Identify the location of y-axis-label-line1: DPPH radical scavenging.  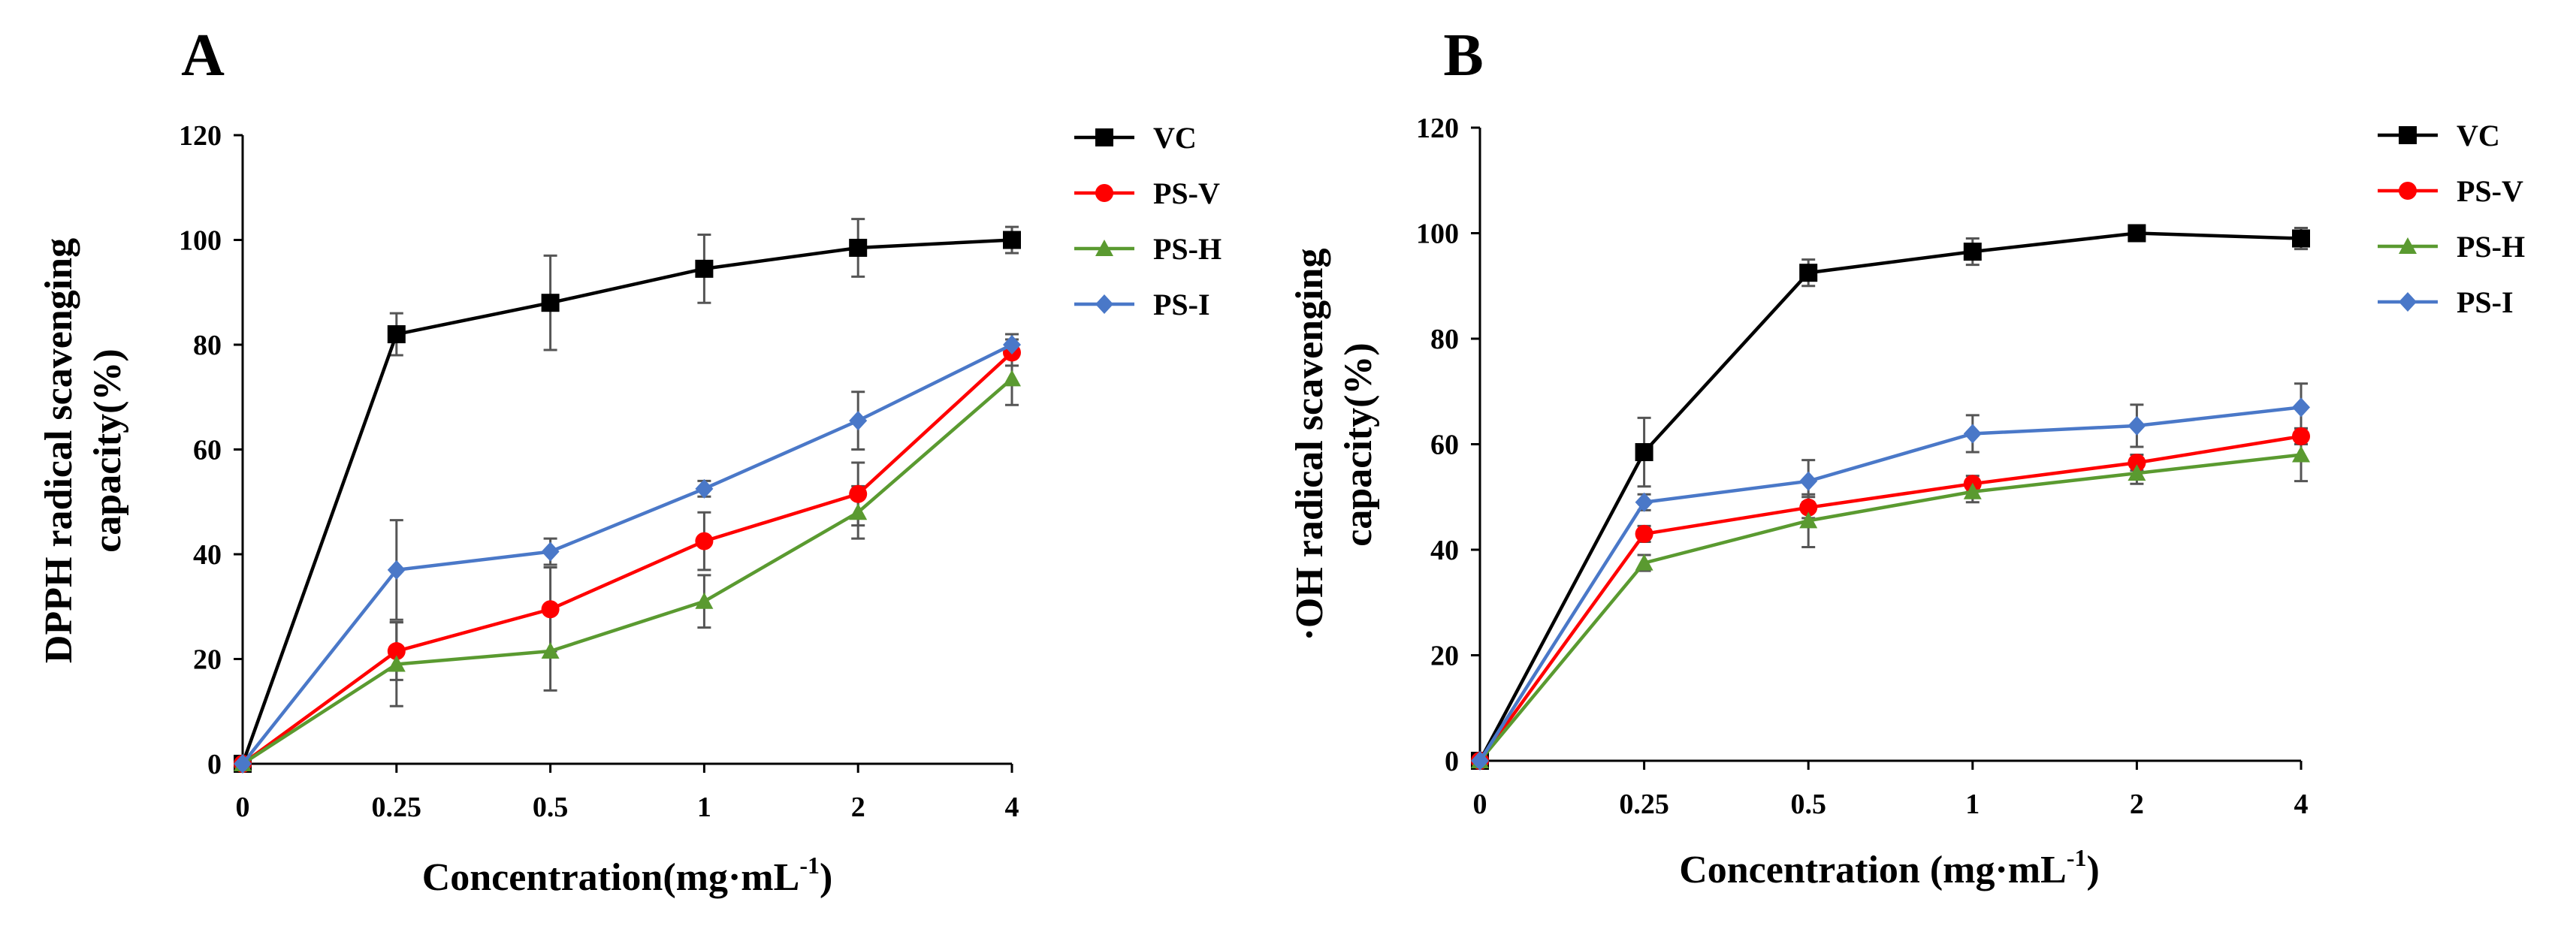
(59, 450).